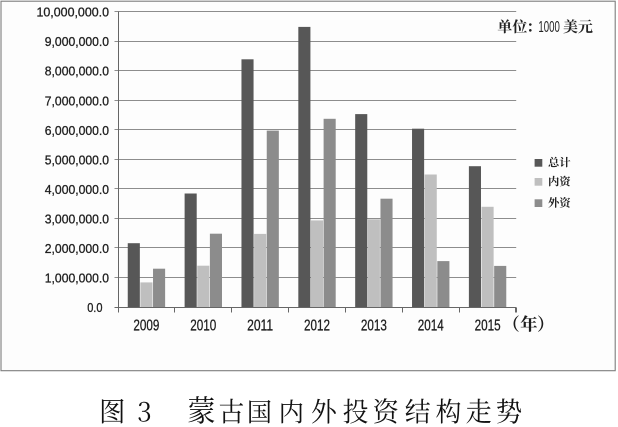 Image resolution: width=618 pixels, height=427 pixels. Describe the element at coordinates (77, 189) in the screenshot. I see `svg-text: 4,000,000.0` at that location.